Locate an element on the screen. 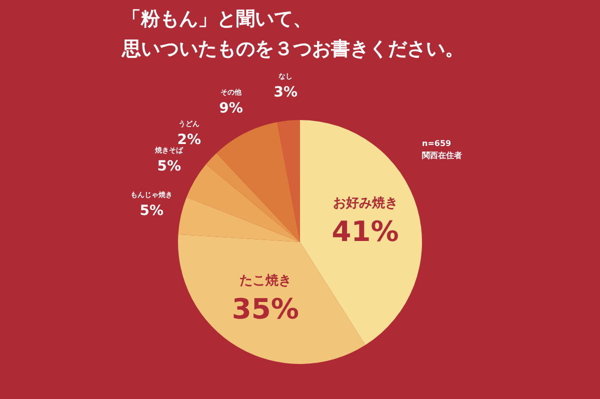 Image resolution: width=600 pixels, height=399 pixels. text: 関西在住者 is located at coordinates (442, 155).